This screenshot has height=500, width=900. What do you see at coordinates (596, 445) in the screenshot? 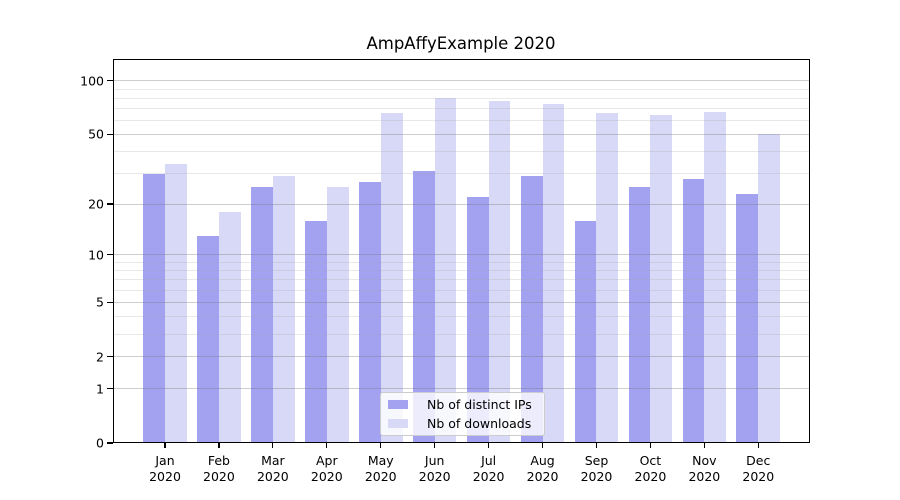
I see `x-tick-mark-sep` at bounding box center [596, 445].